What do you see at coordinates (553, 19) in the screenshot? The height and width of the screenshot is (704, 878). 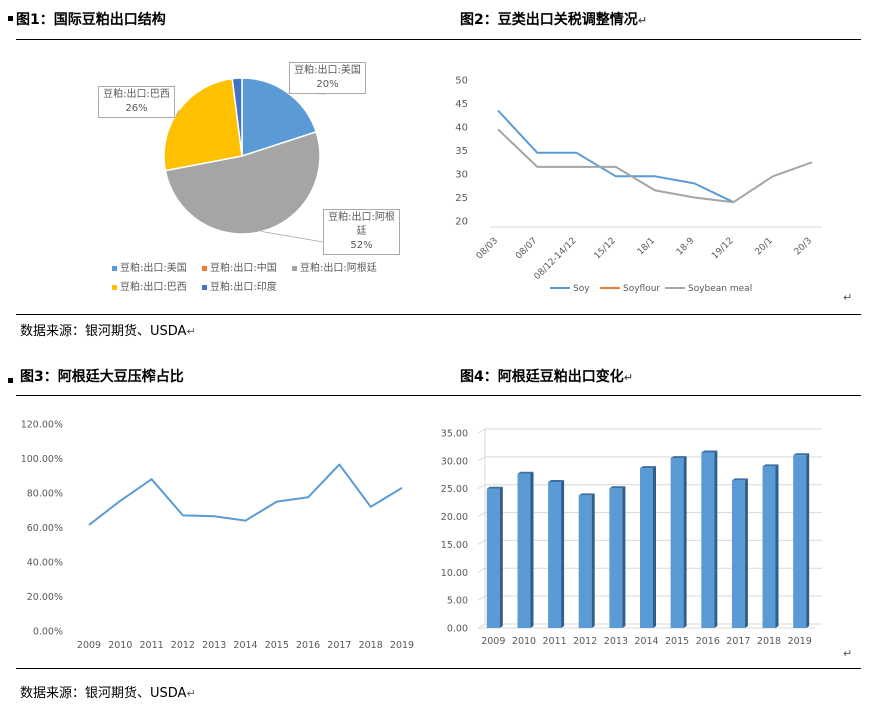 I see `figure2-title: 图2：豆类出口关税调整情况↵` at bounding box center [553, 19].